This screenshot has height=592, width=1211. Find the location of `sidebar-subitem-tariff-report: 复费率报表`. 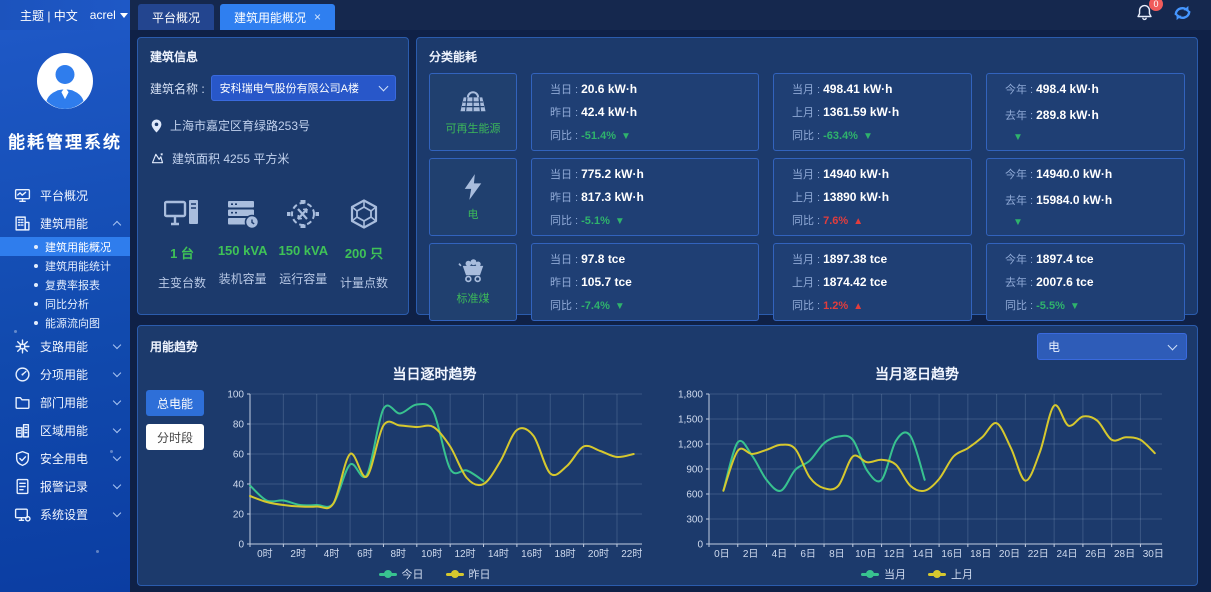

sidebar-subitem-tariff-report: 复费率报表 is located at coordinates (65, 284).